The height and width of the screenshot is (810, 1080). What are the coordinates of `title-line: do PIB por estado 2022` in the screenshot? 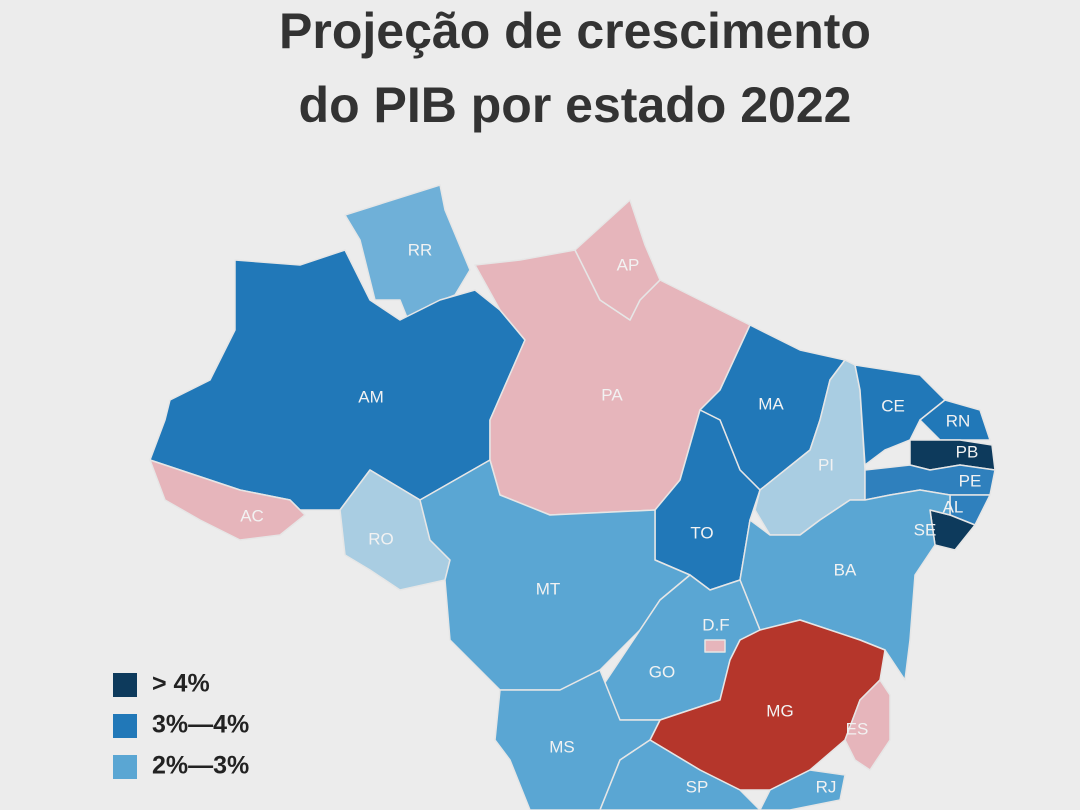 It's located at (575, 105).